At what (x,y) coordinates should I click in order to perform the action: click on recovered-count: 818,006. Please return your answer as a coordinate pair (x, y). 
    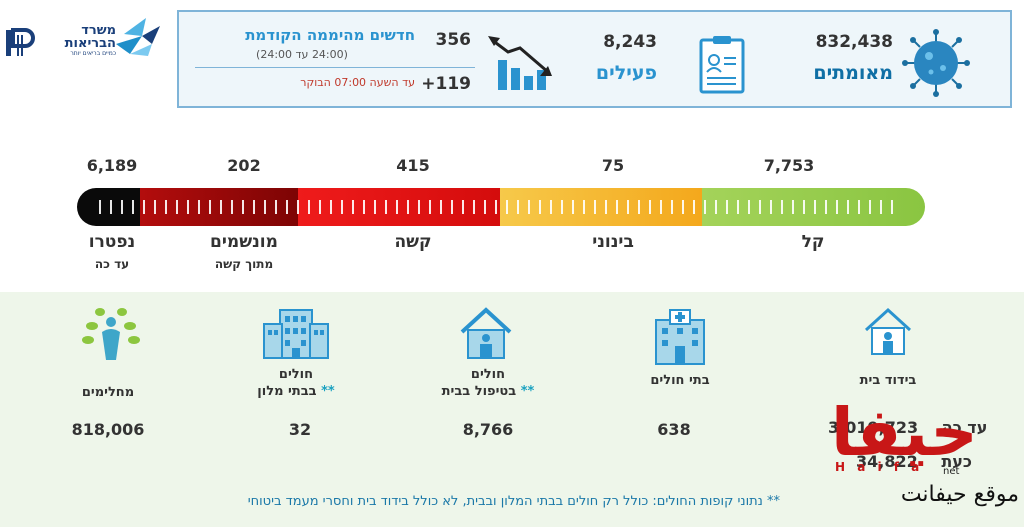
    Looking at the image, I should click on (108, 429).